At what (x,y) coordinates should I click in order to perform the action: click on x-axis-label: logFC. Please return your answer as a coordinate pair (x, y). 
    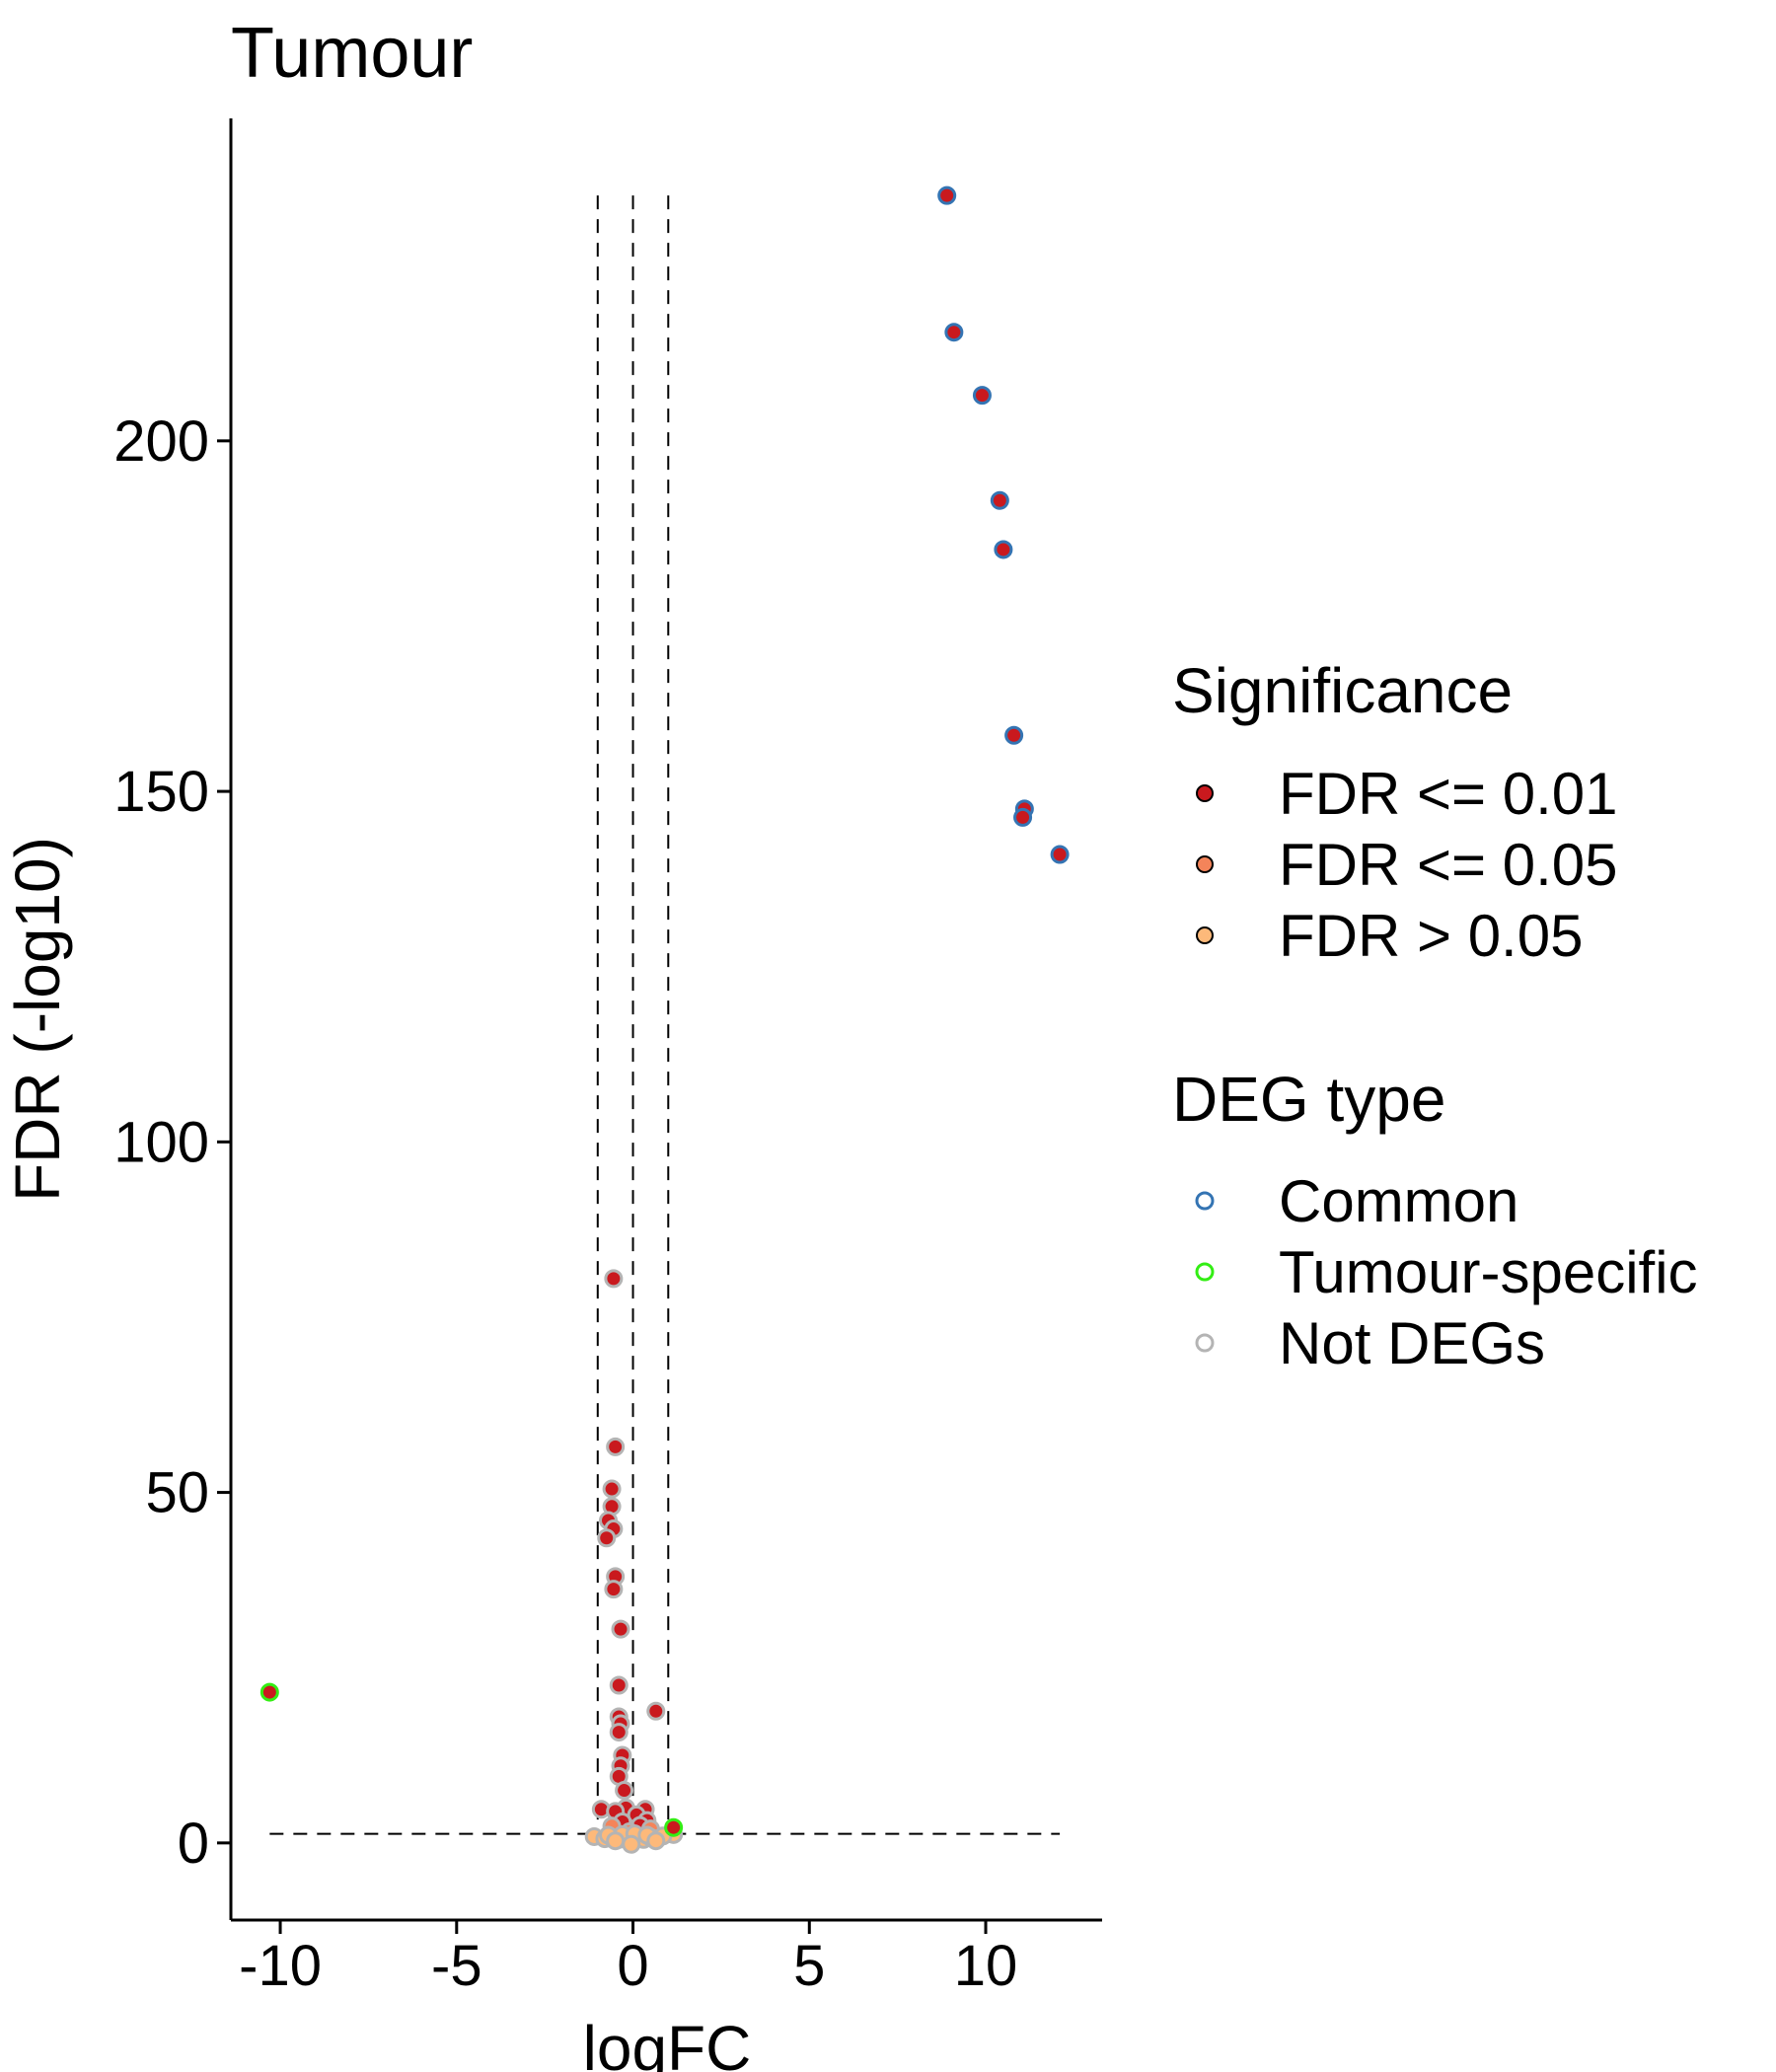
    Looking at the image, I should click on (668, 2043).